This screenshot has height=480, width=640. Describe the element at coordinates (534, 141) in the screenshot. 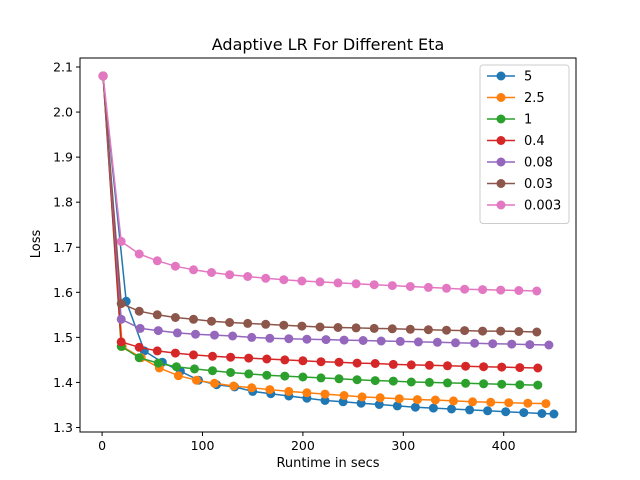

I see `legend-label: 0.4` at that location.